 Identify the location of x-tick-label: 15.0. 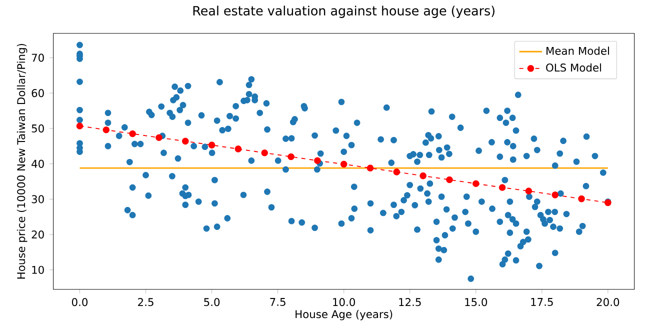
(476, 302).